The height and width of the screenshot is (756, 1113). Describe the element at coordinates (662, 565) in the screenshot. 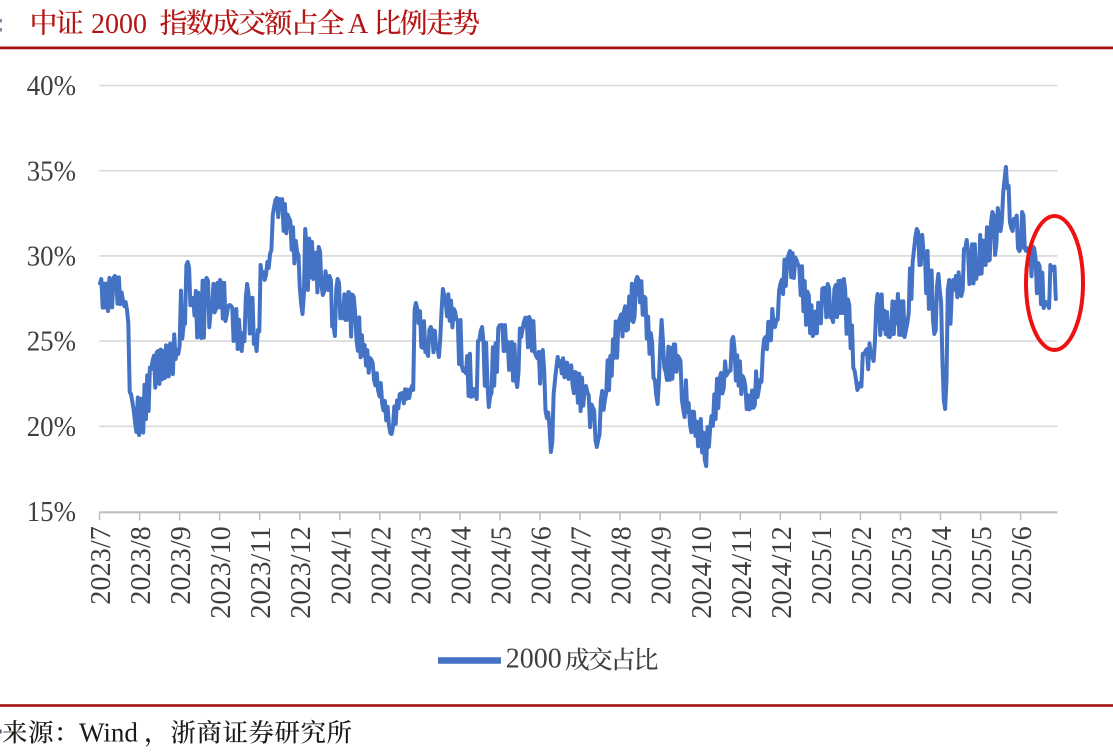

I see `svg-text: 2024/9` at that location.